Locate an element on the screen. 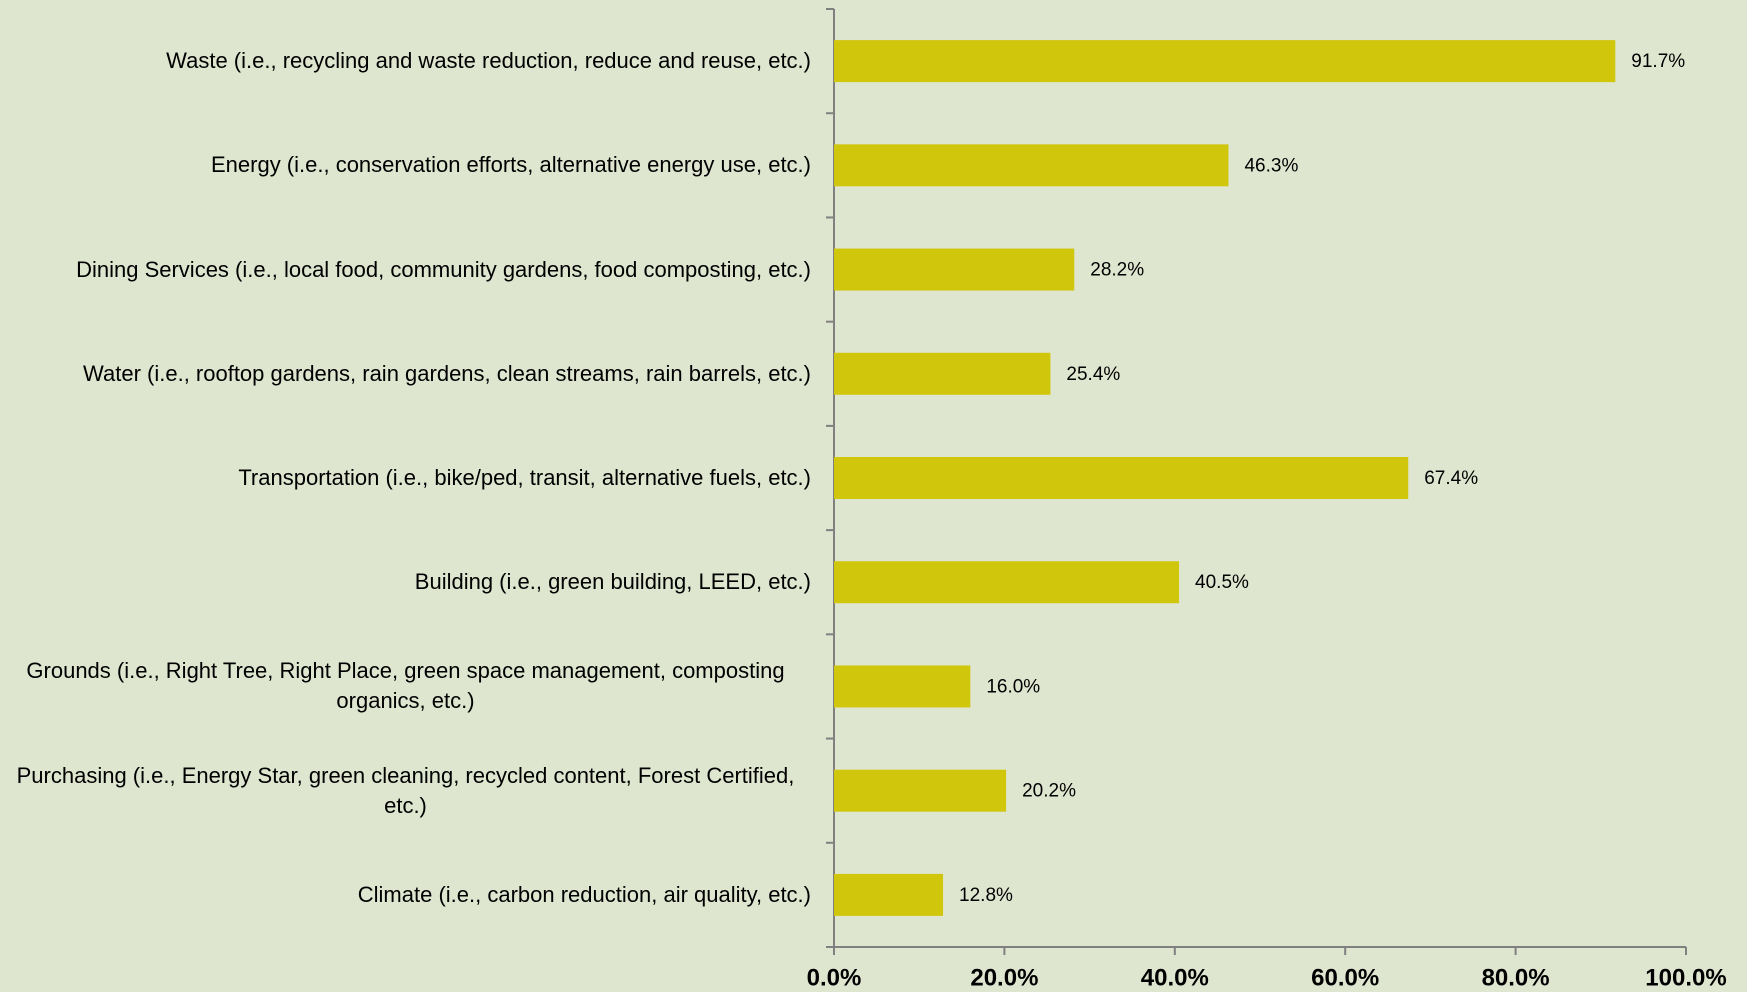 This screenshot has height=992, width=1747. data-label: 16.0% is located at coordinates (1013, 686).